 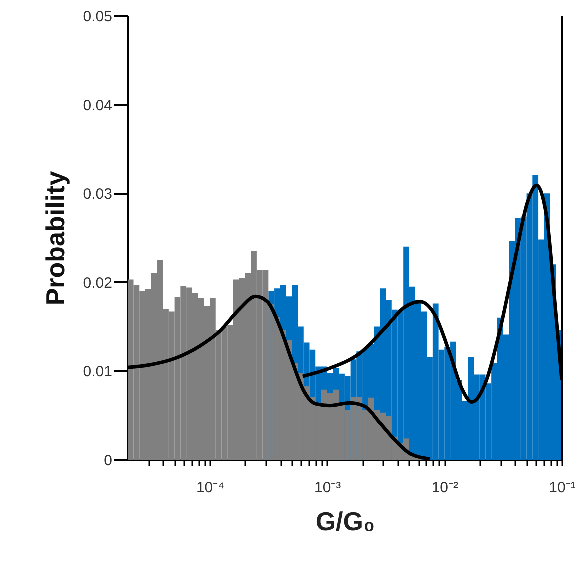 What do you see at coordinates (328, 488) in the screenshot?
I see `x-tick-label: 10⁻³` at bounding box center [328, 488].